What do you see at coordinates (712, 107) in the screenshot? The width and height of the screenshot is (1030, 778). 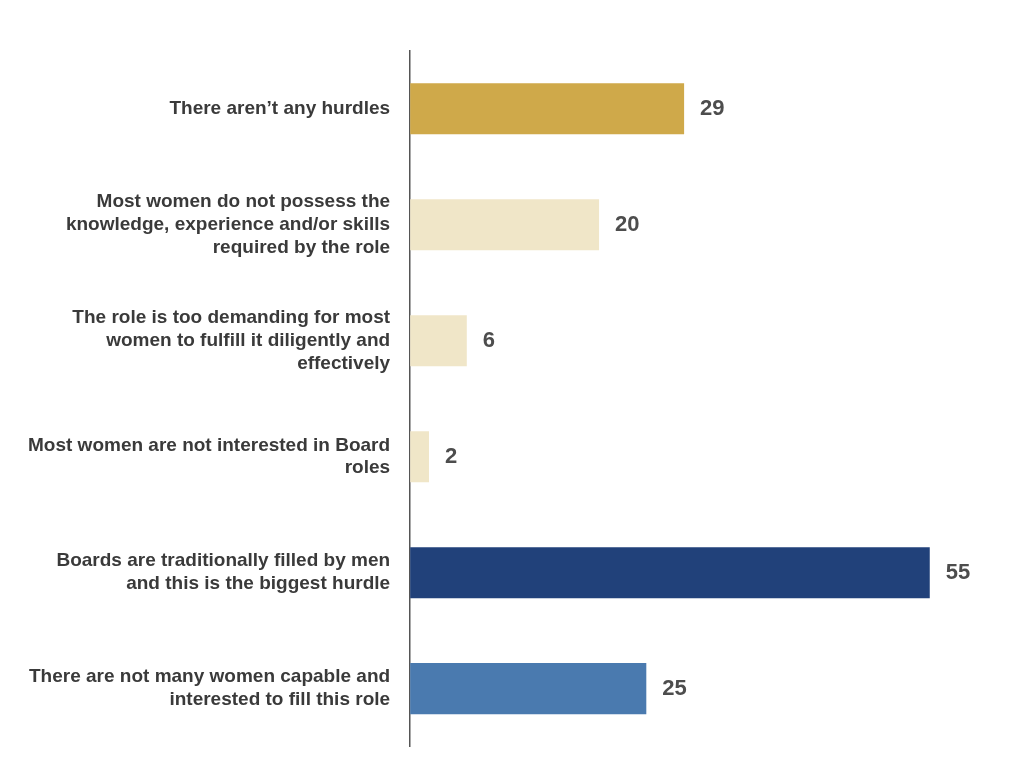 I see `data-label: 29` at bounding box center [712, 107].